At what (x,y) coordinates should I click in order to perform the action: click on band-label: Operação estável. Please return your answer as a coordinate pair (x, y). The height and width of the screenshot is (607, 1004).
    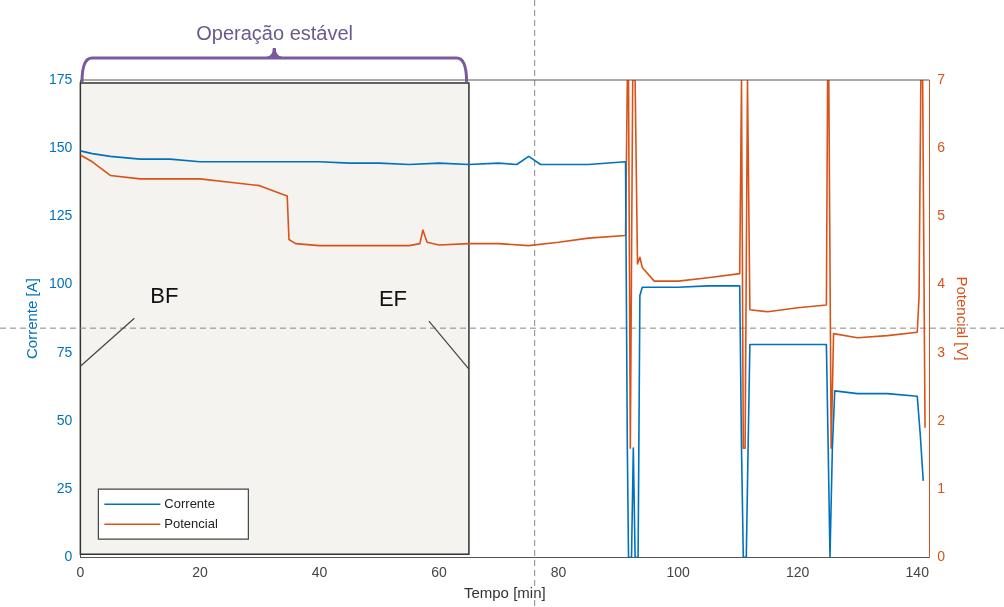
    Looking at the image, I should click on (275, 32).